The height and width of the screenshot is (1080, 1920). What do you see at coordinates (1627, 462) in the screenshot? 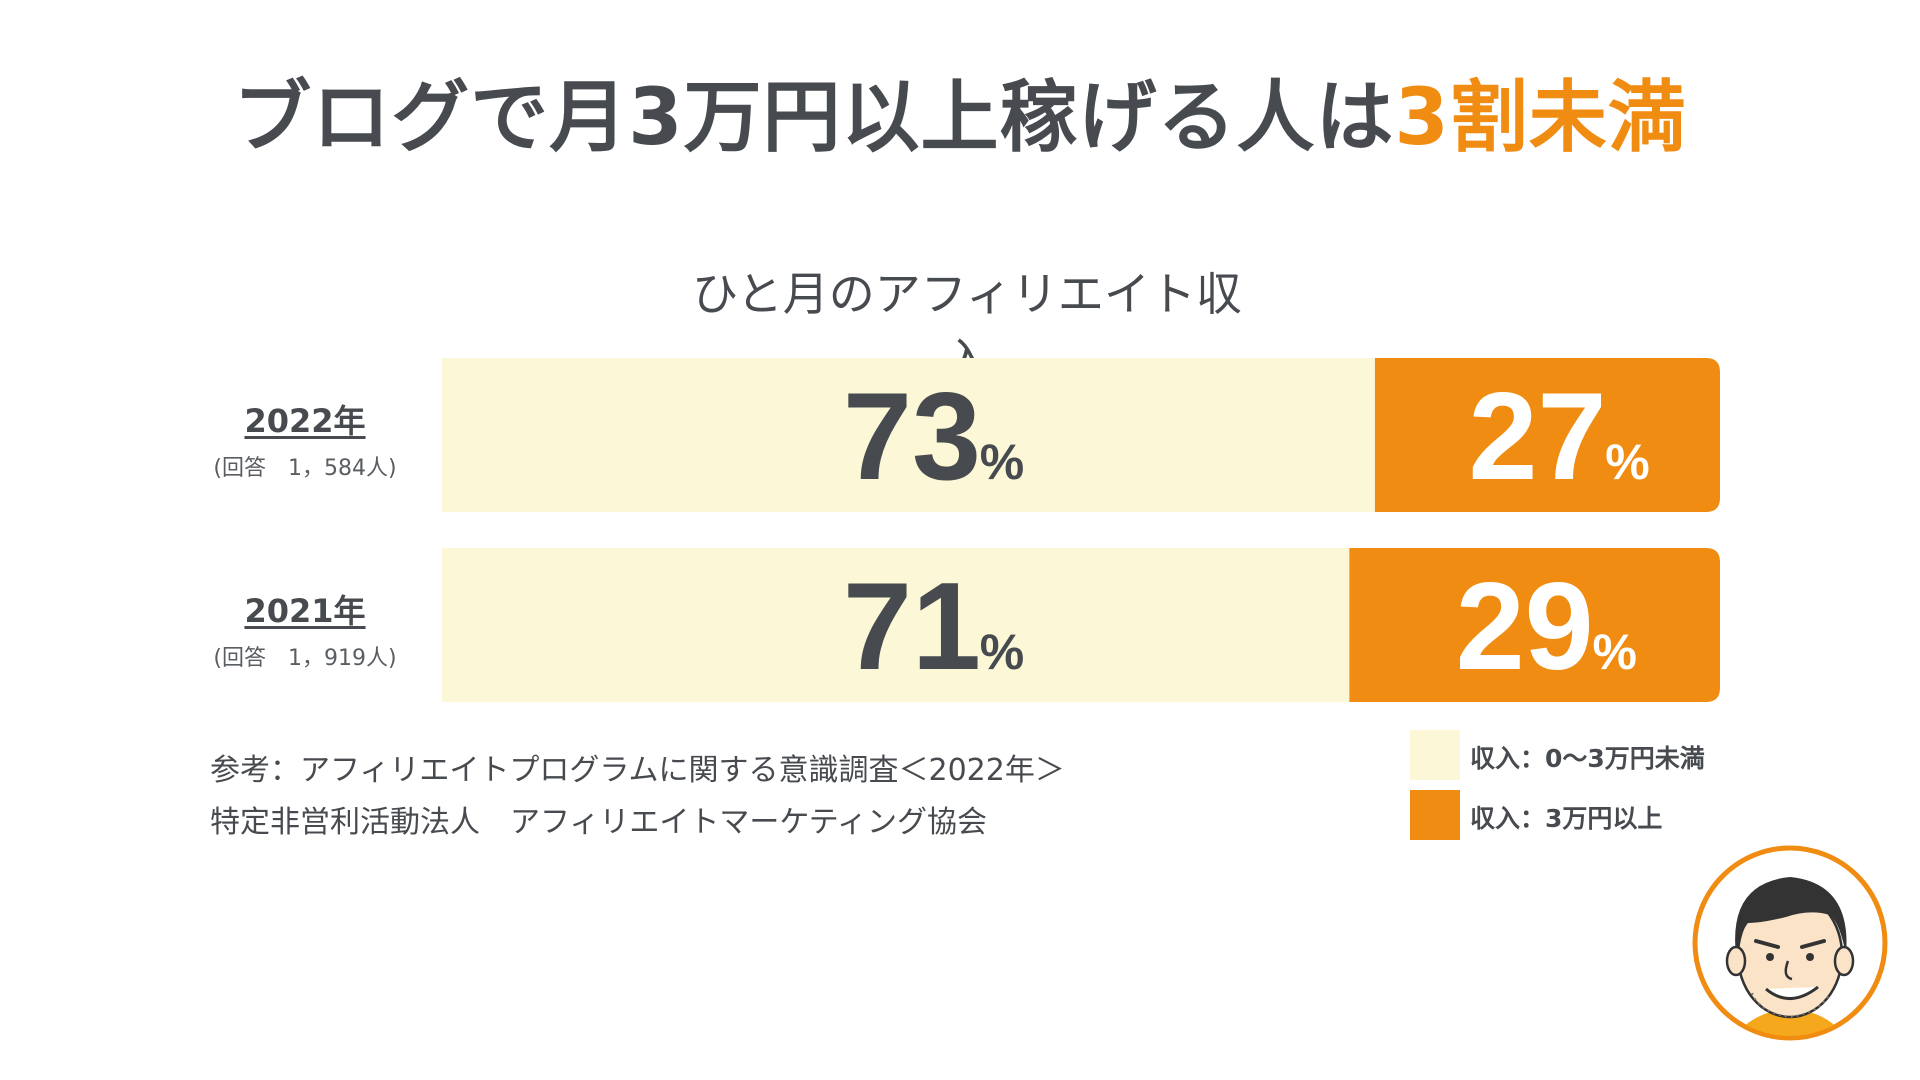
I see `unit-label-high-0: %` at bounding box center [1627, 462].